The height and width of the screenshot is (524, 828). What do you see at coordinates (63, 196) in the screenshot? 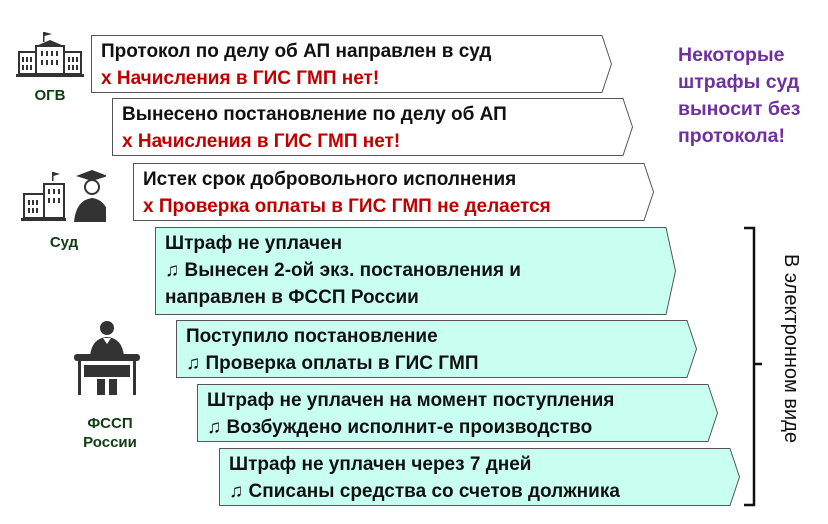
I see `court-judge-icon` at bounding box center [63, 196].